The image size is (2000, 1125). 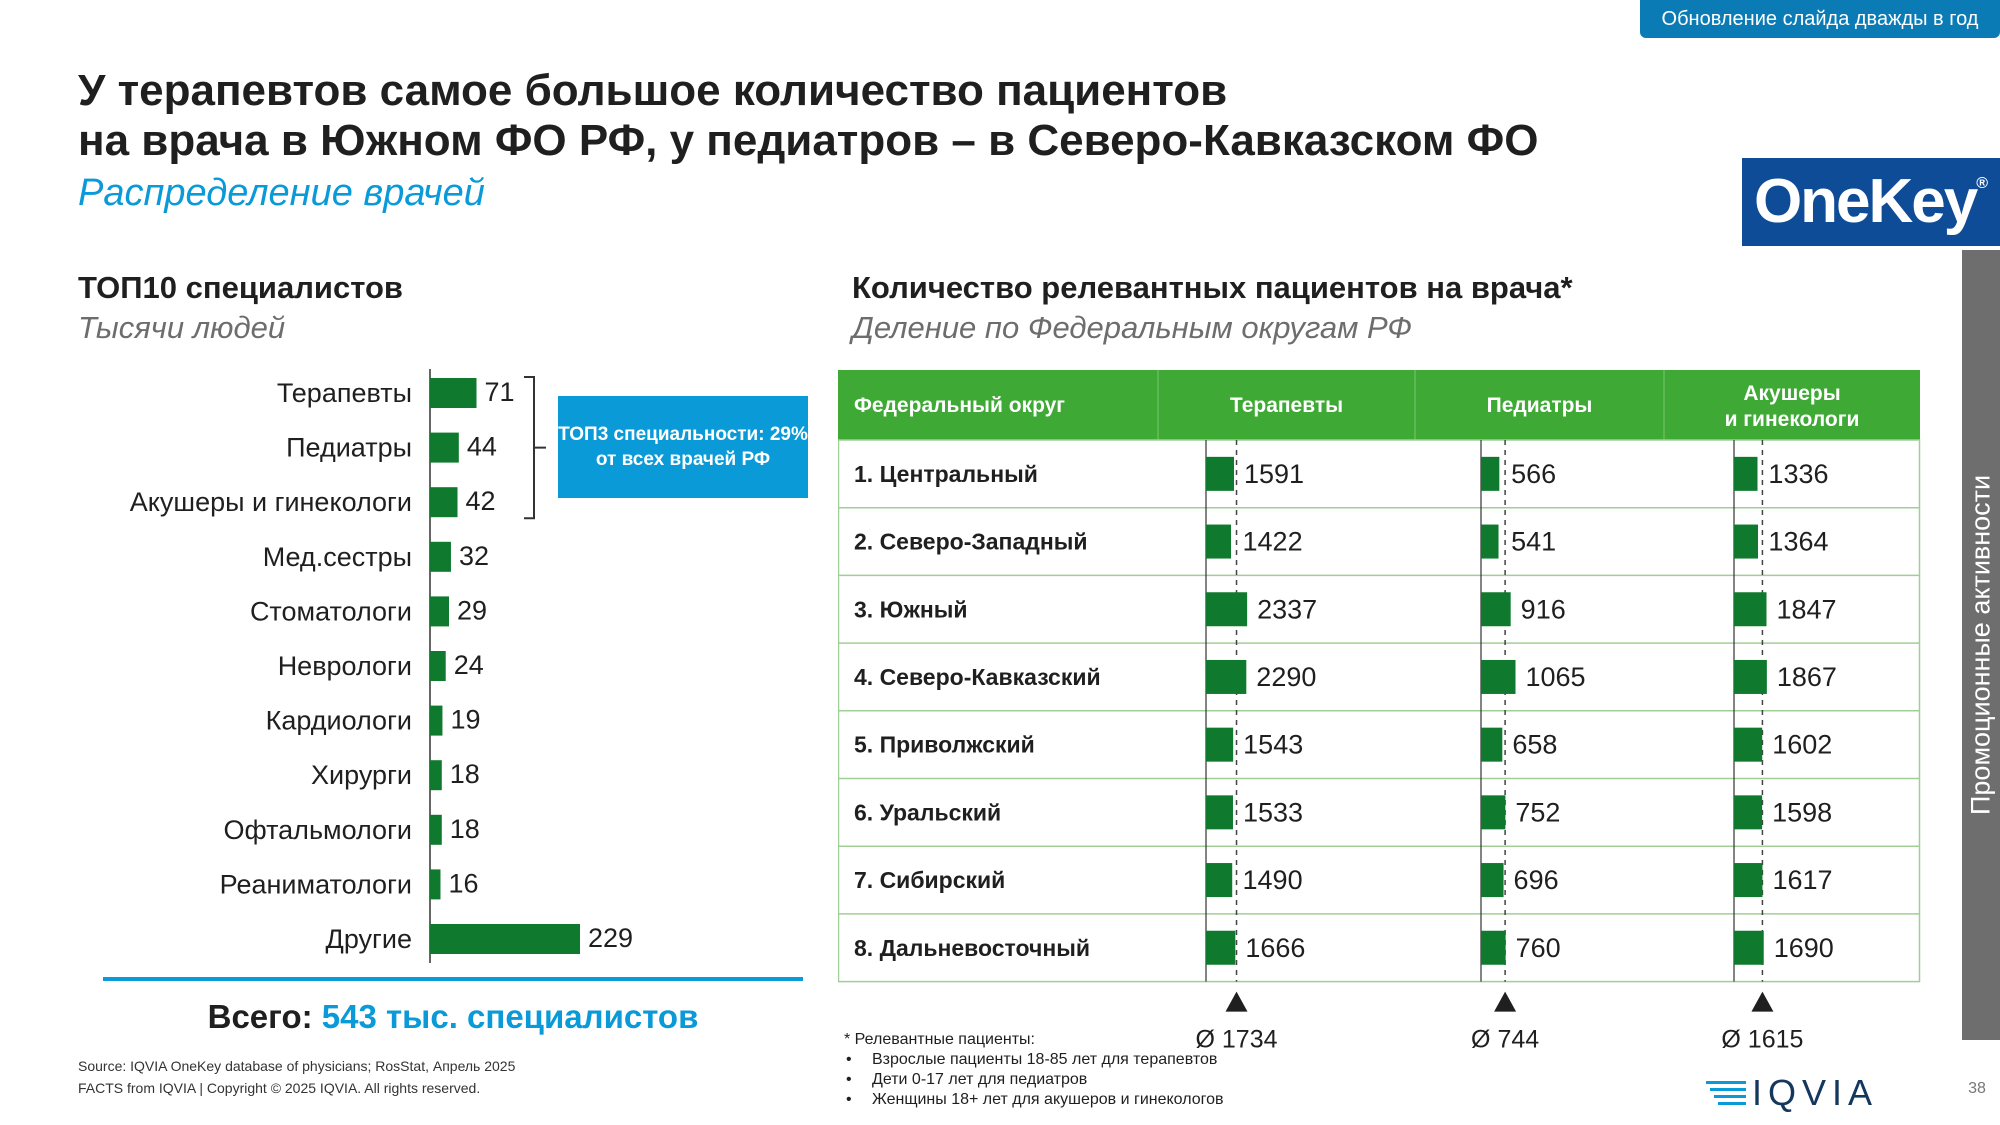 What do you see at coordinates (500, 392) in the screenshot?
I see `value-label: 71` at bounding box center [500, 392].